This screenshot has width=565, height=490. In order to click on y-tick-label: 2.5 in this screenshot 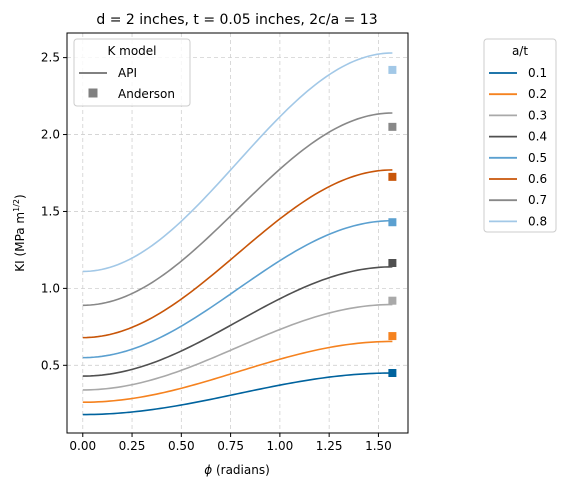, I will do `click(50, 58)`.